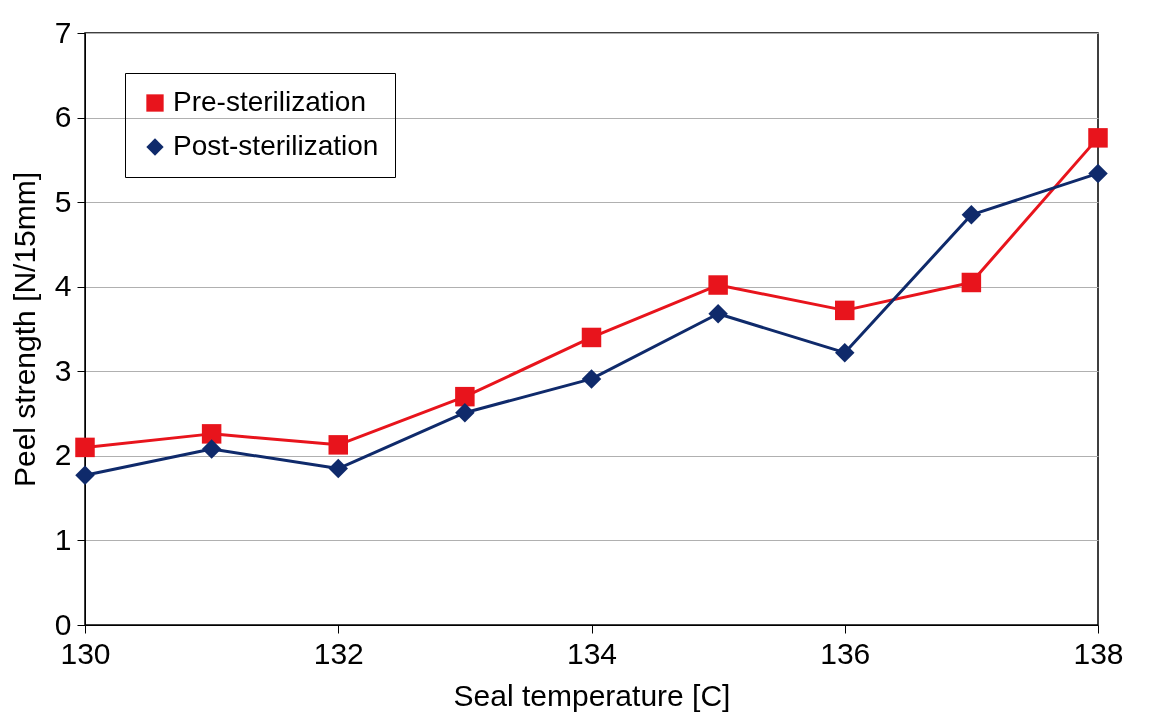 The width and height of the screenshot is (1154, 719). Describe the element at coordinates (592, 695) in the screenshot. I see `x-axis-title: Seal temperature [C]` at that location.